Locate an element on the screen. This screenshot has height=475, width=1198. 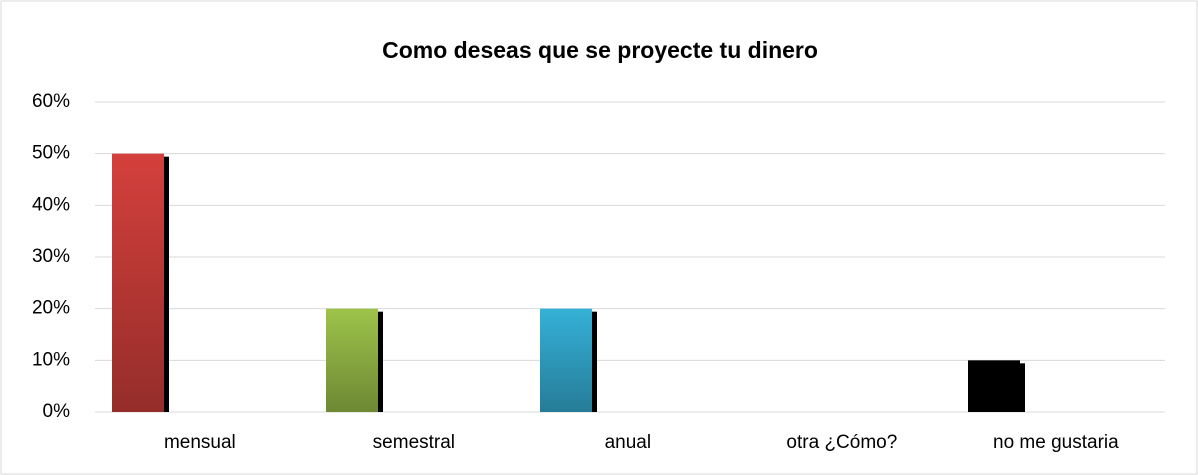
y-tick-label: 30% is located at coordinates (51, 256).